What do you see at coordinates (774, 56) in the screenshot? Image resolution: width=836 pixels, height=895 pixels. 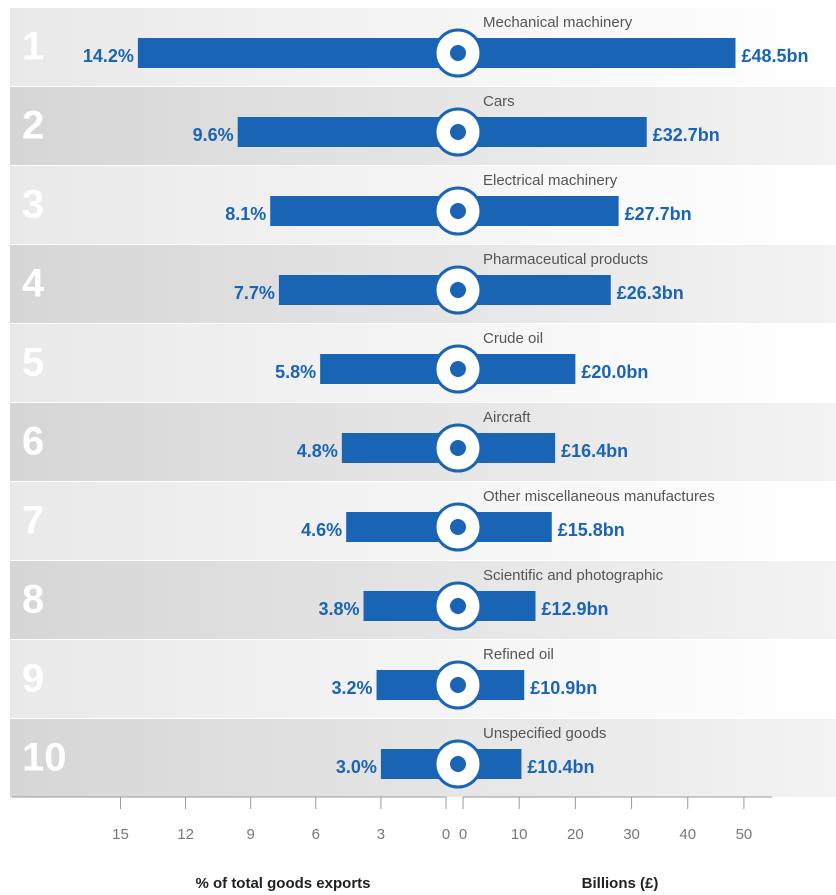 I see `right-value-label: £48.5bn` at bounding box center [774, 56].